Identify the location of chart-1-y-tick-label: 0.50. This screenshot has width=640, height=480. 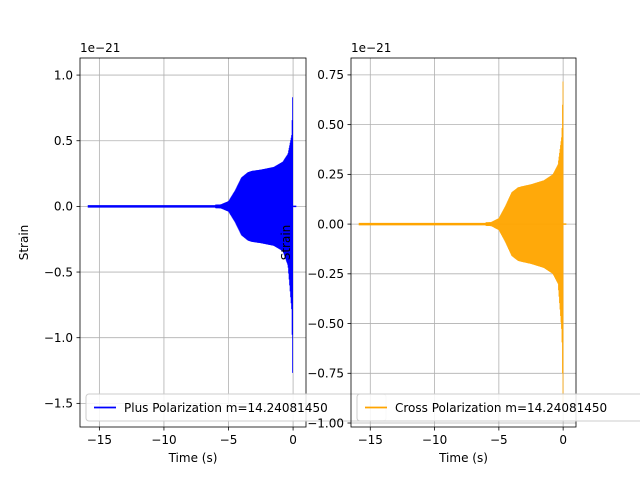
(330, 125).